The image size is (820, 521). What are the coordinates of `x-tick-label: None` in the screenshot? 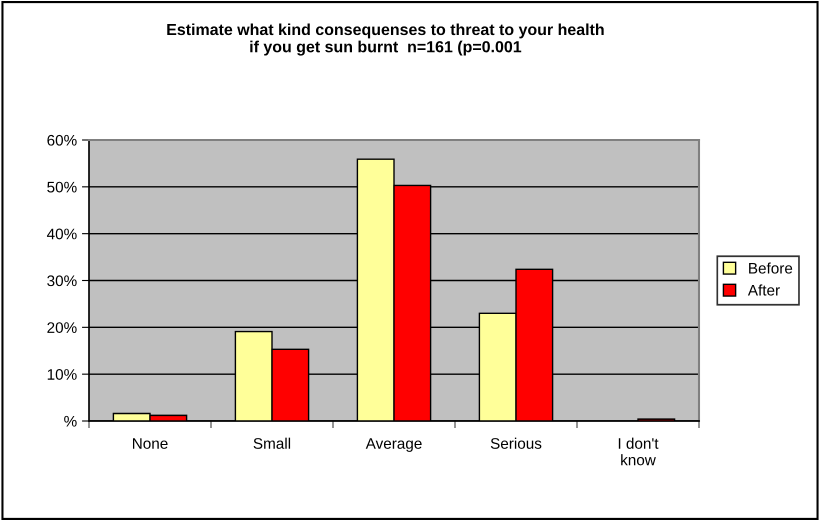 It's located at (150, 443).